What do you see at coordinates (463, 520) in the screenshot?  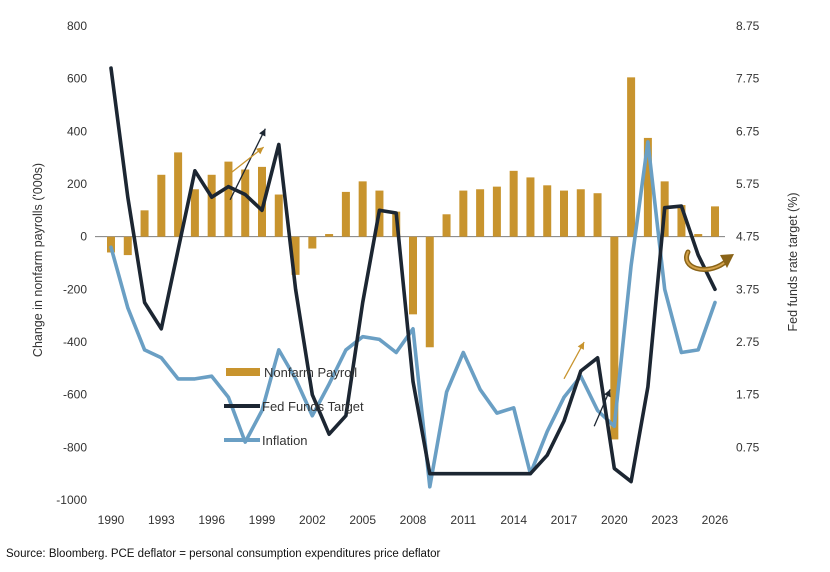 I see `x-tick-label: 2011` at bounding box center [463, 520].